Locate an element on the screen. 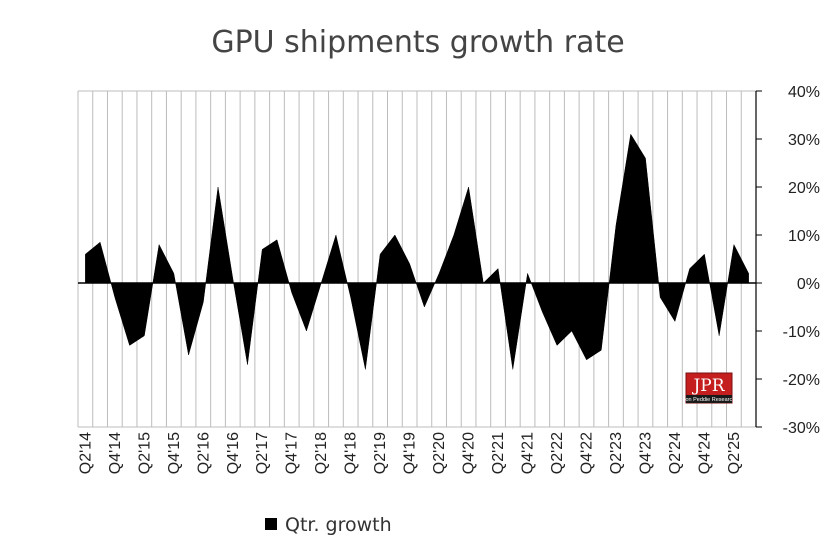 This screenshot has height=549, width=835. jpr-logo: JPR Jon Peddie Research is located at coordinates (709, 388).